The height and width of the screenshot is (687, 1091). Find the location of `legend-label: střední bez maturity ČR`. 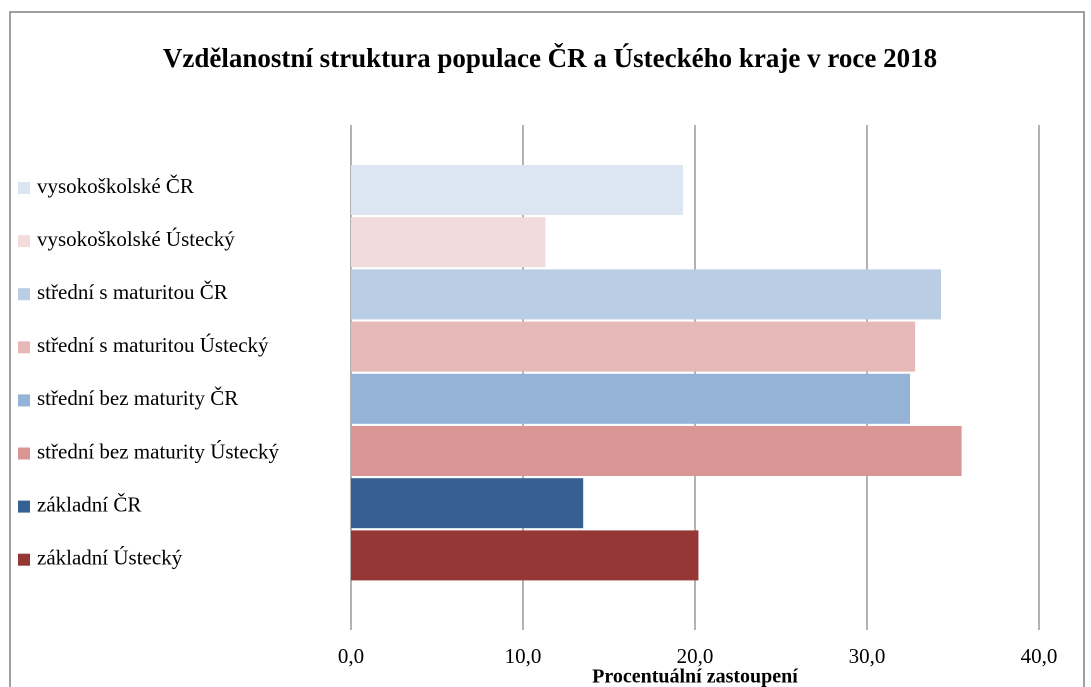

legend-label: střední bez maturity ČR is located at coordinates (137, 398).